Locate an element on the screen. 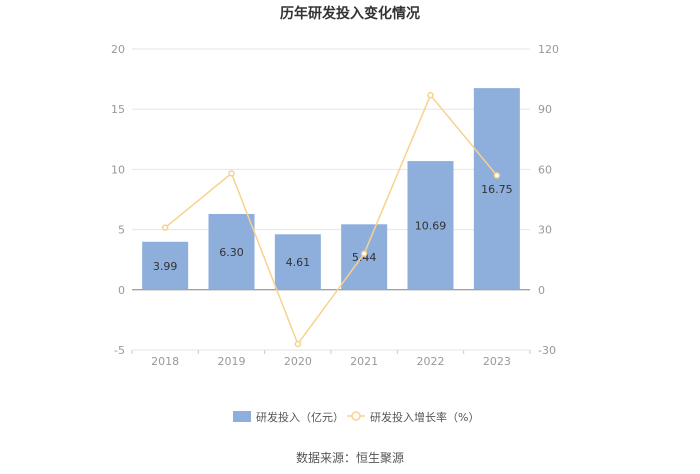 The image size is (700, 474). x-tick-label: 2021 is located at coordinates (364, 361).